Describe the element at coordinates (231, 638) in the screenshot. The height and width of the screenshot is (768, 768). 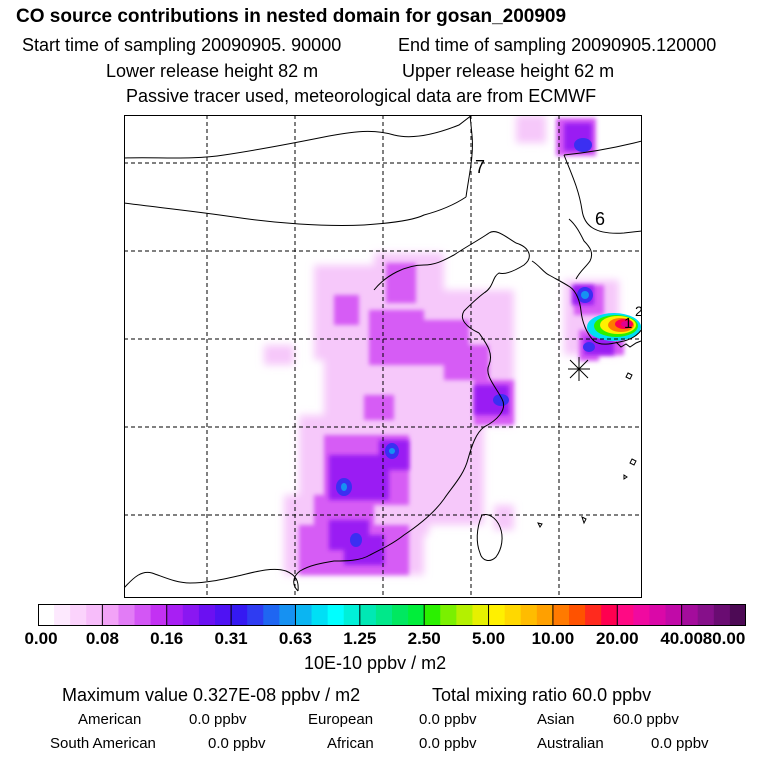
I see `colorbar-tick-label: 0.31` at that location.